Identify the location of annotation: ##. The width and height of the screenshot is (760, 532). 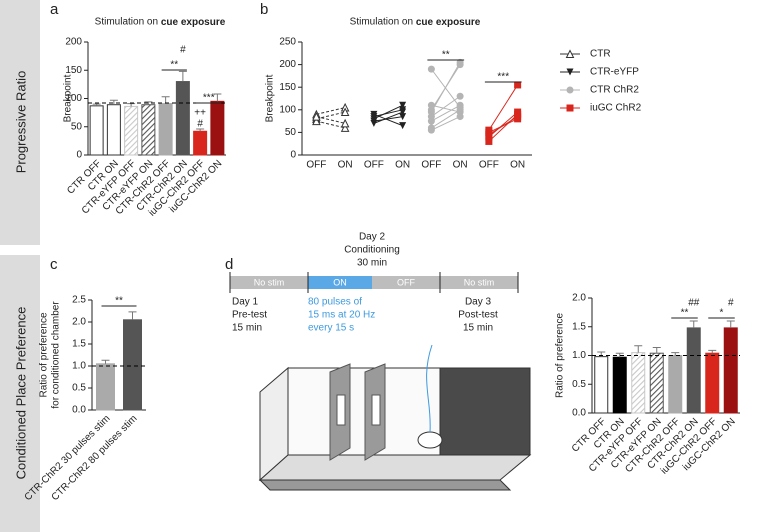
(694, 303).